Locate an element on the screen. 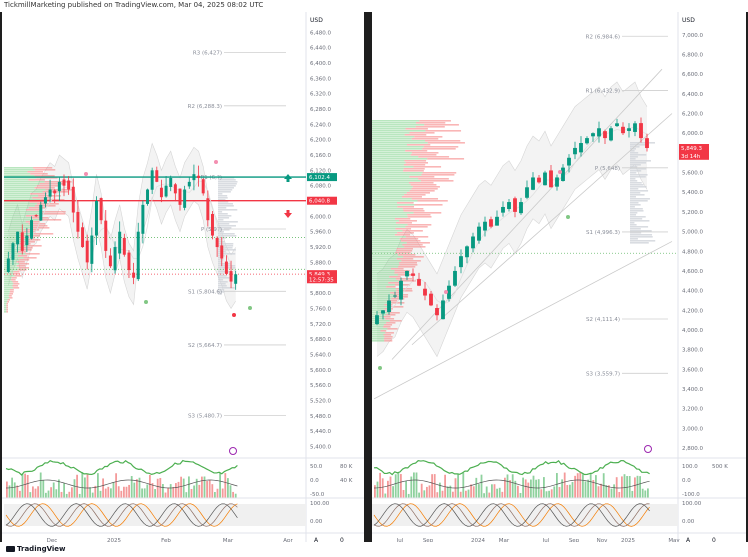 The height and width of the screenshot is (557, 748). indicator2-axis-label: 100.00 is located at coordinates (692, 504).